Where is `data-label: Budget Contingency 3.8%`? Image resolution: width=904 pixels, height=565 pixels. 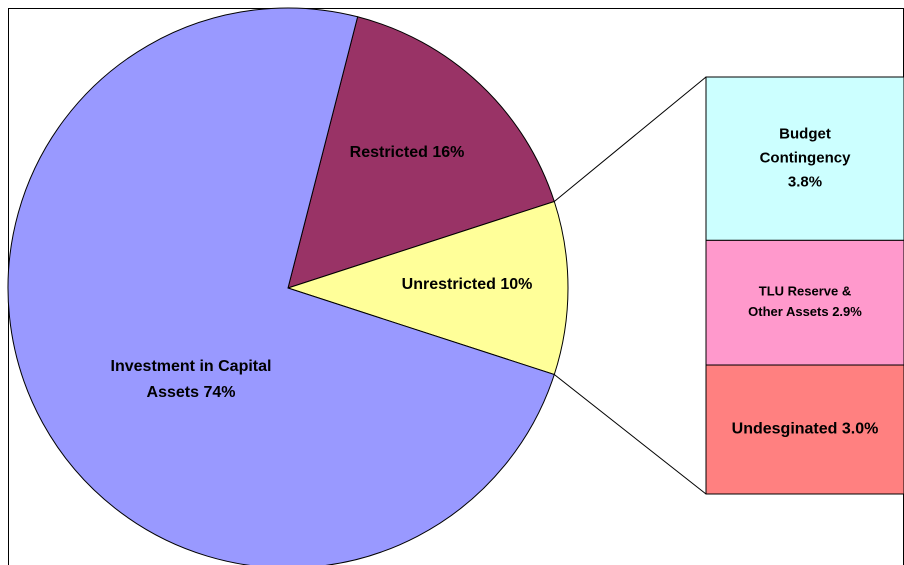 data-label: Budget Contingency 3.8% is located at coordinates (805, 158).